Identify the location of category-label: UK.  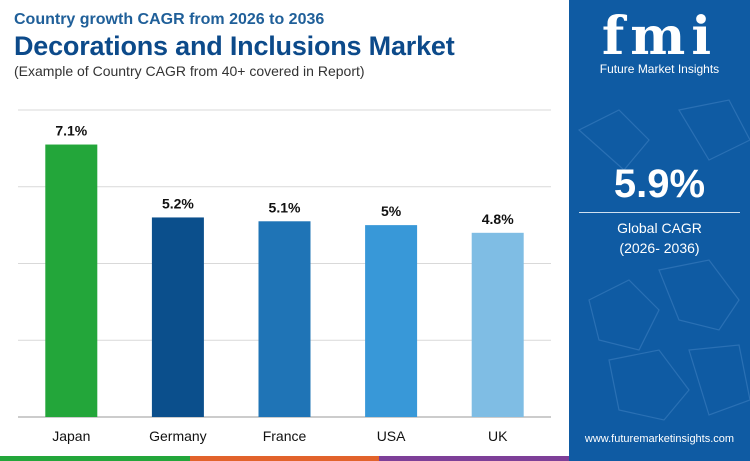
(498, 436).